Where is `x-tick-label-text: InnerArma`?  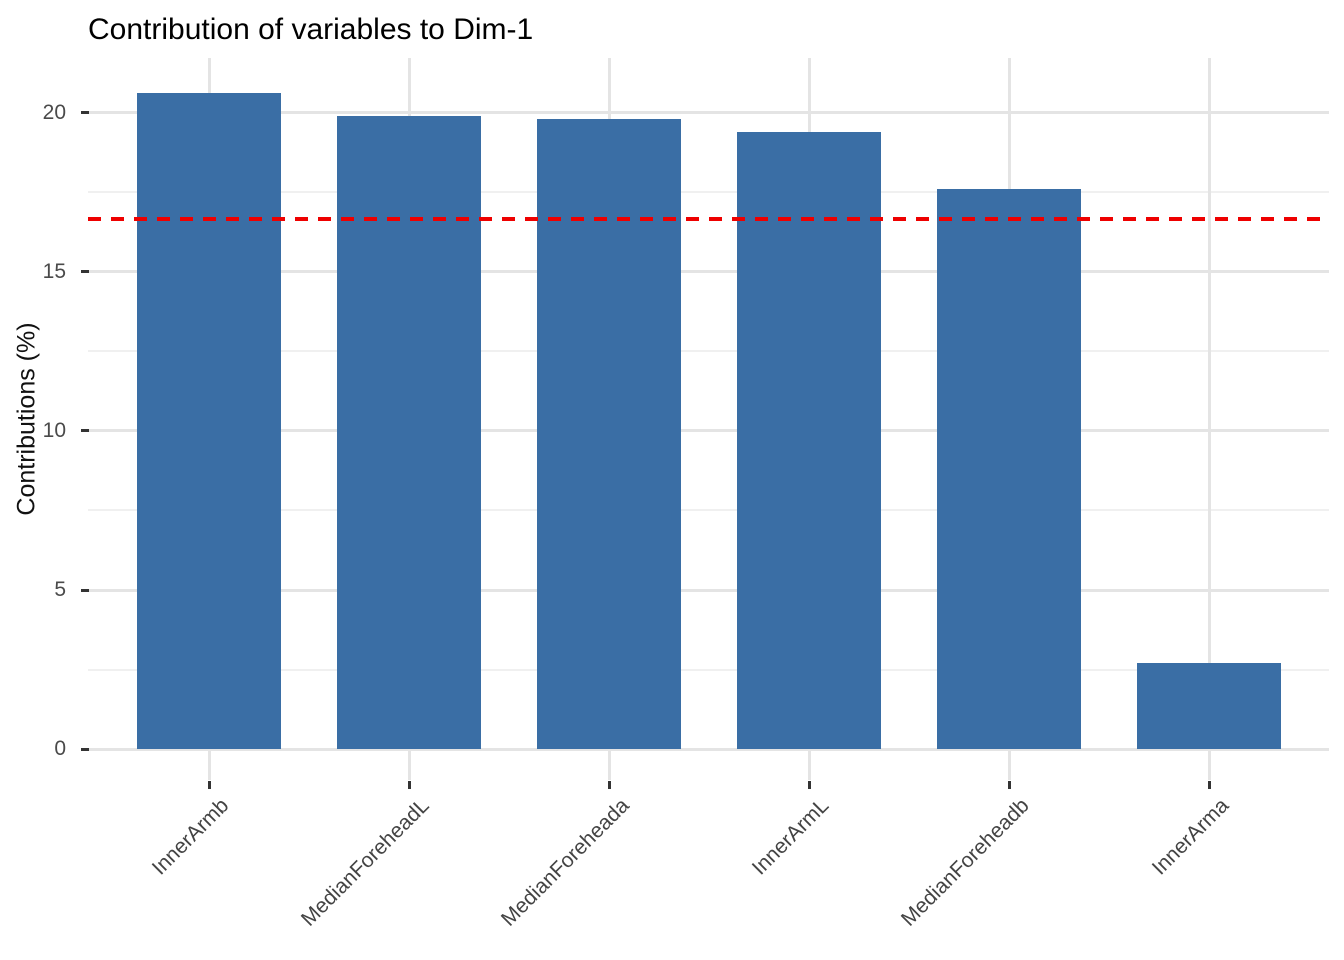
x-tick-label-text: InnerArma is located at coordinates (1190, 837).